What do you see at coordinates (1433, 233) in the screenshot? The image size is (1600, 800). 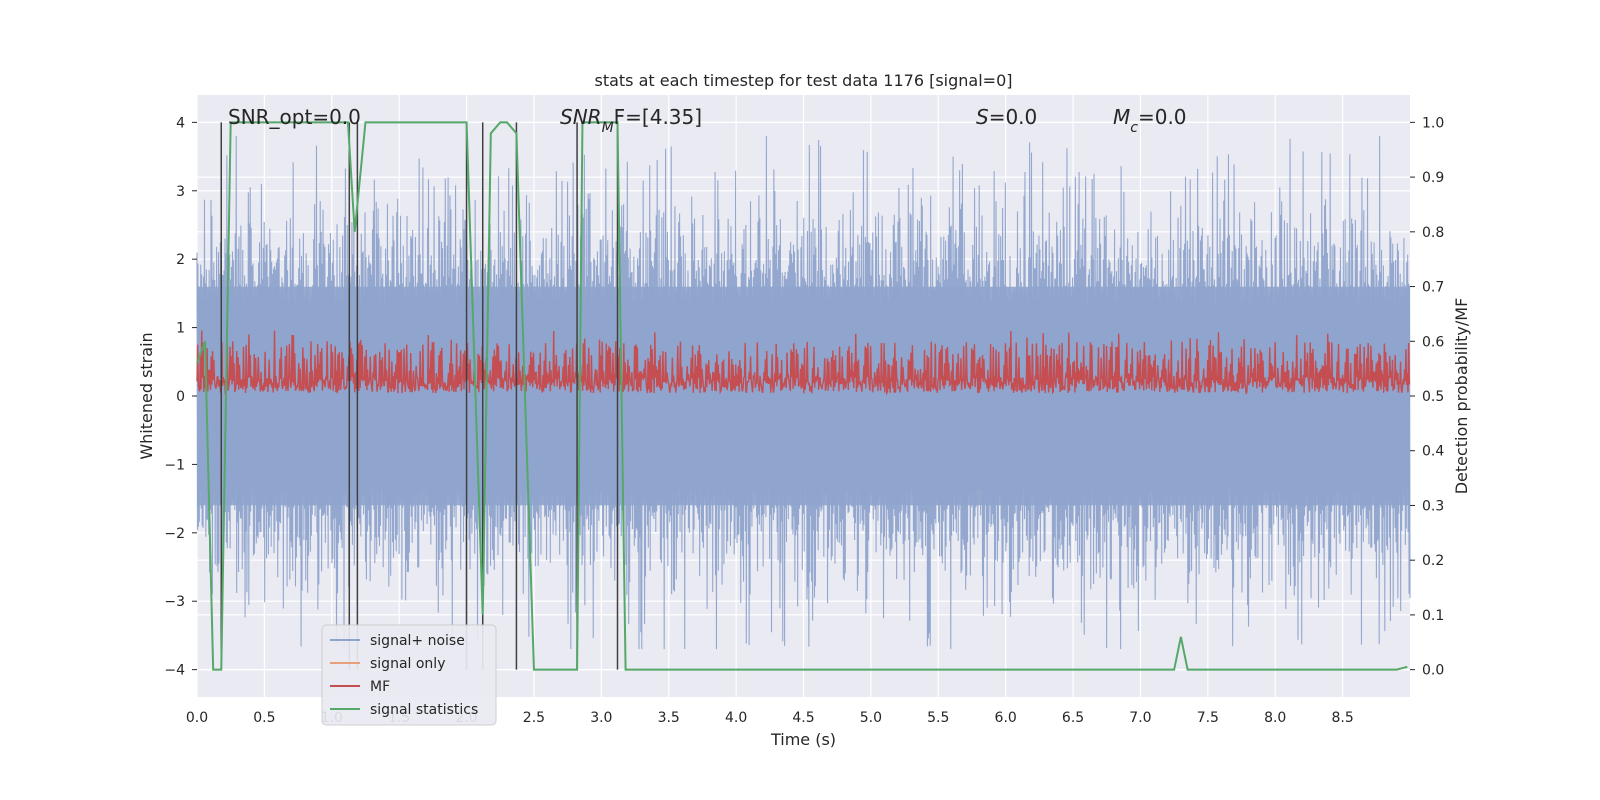 I see `y2-tick-label: 0.8` at bounding box center [1433, 233].